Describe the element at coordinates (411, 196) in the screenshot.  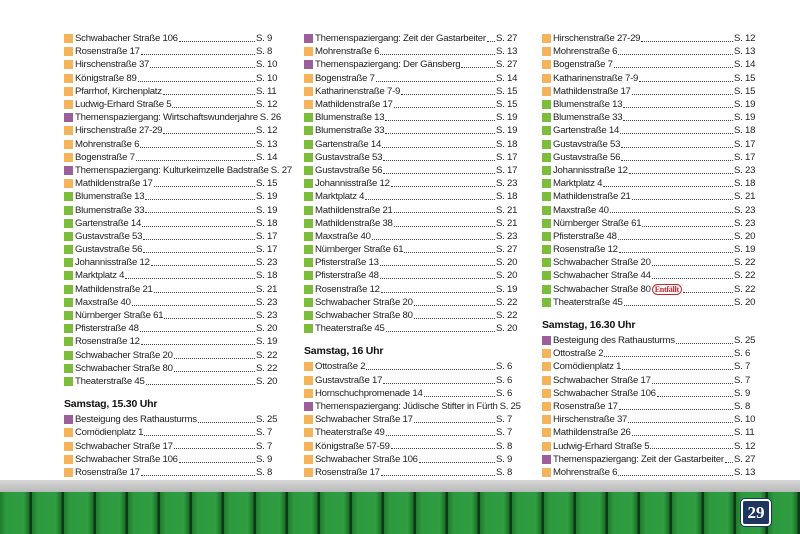
I see `list-item: Marktplatz 4 S. 18` at that location.